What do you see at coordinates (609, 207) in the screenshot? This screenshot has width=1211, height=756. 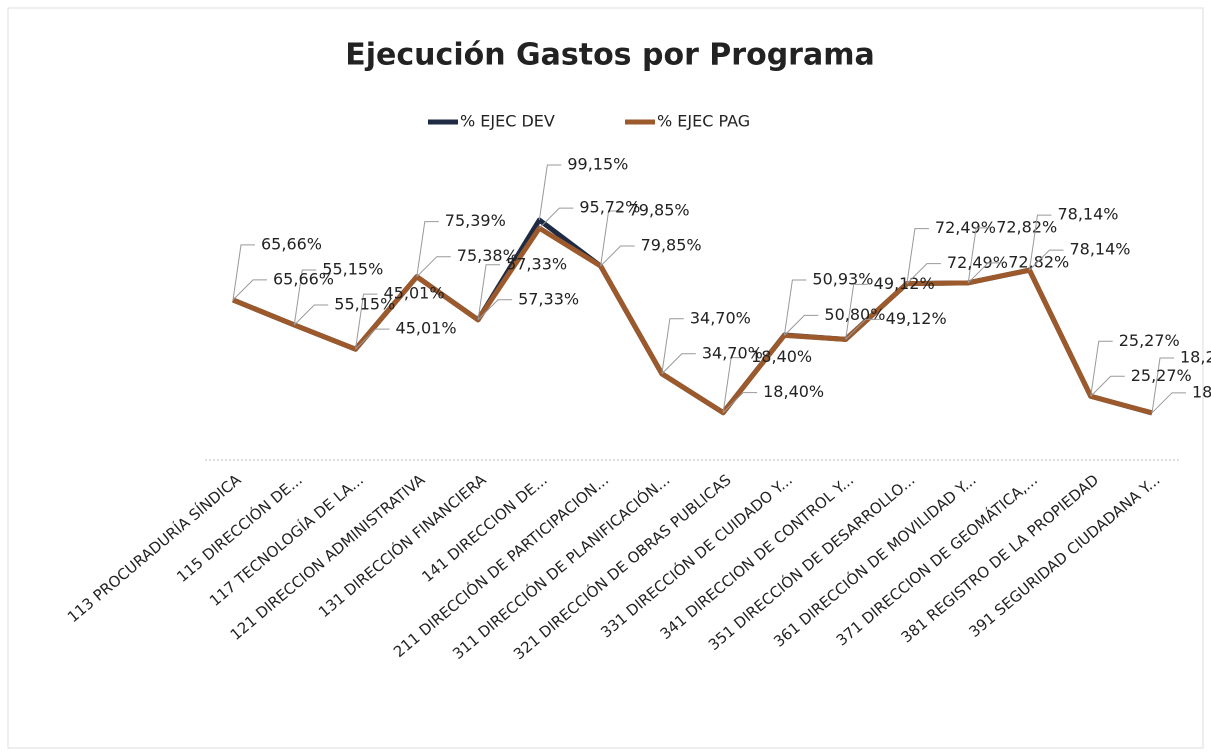 I see `data-label: 95,72%` at bounding box center [609, 207].